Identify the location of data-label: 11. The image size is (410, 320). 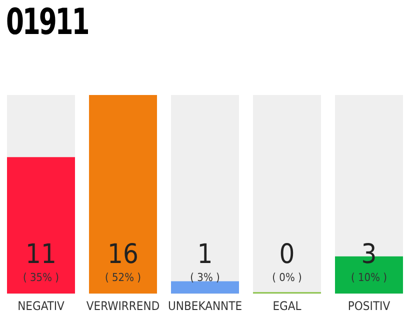
(41, 254).